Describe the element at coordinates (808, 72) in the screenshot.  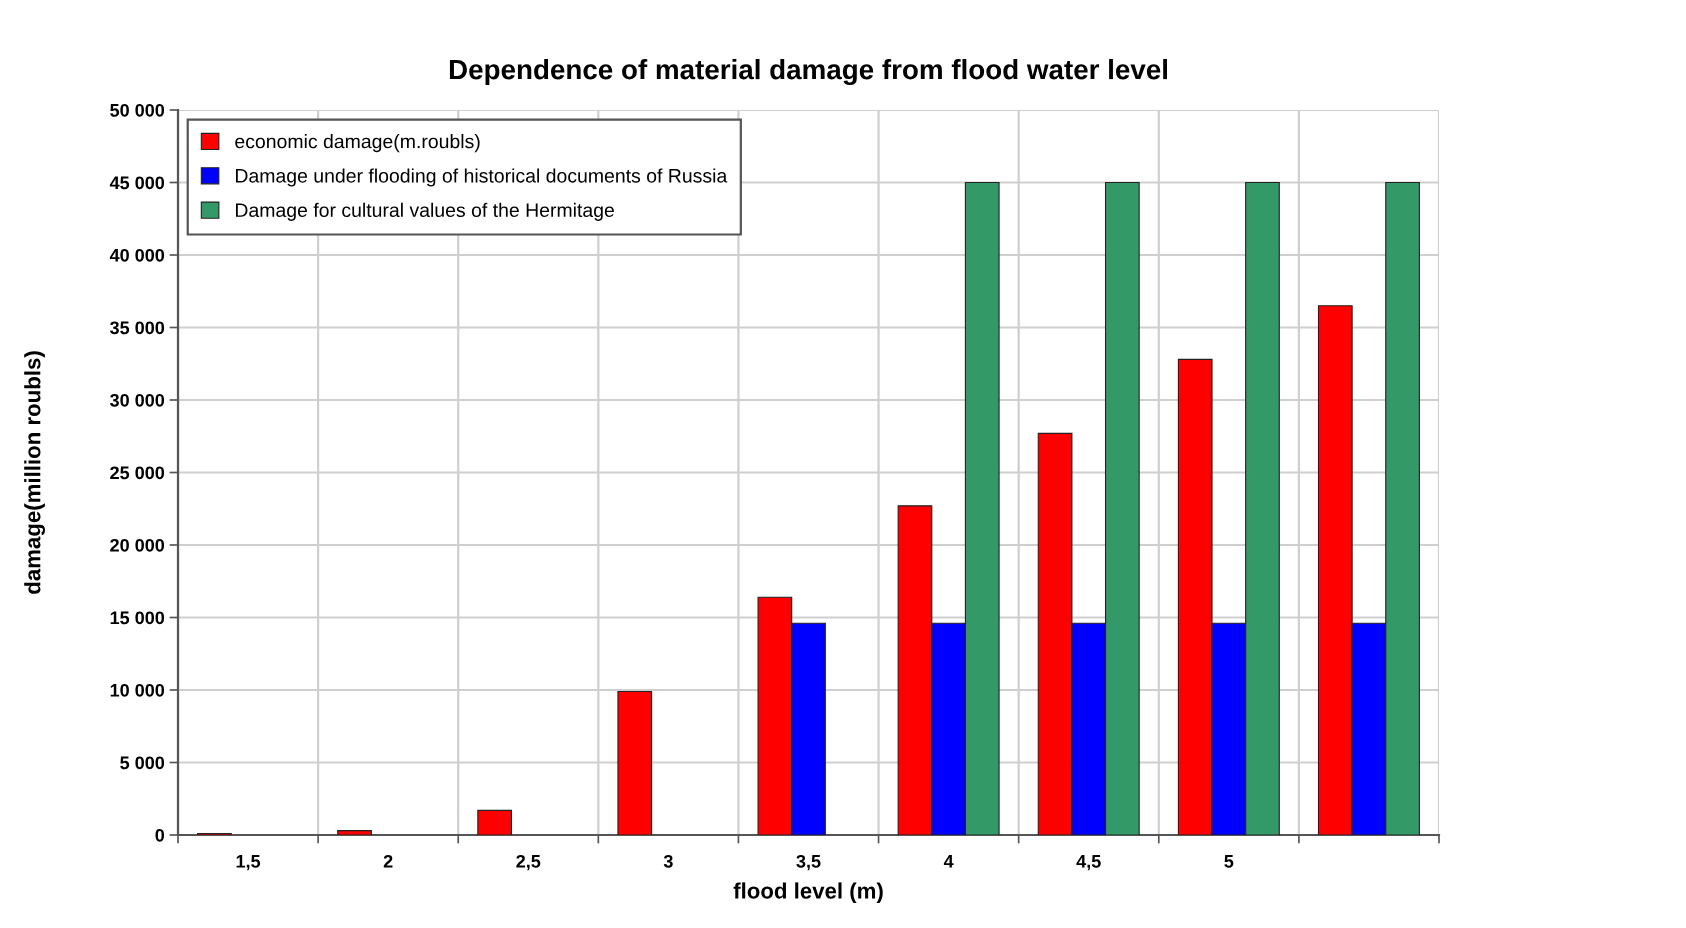
I see `chart-title: Dependence of material damage from flood water level` at that location.